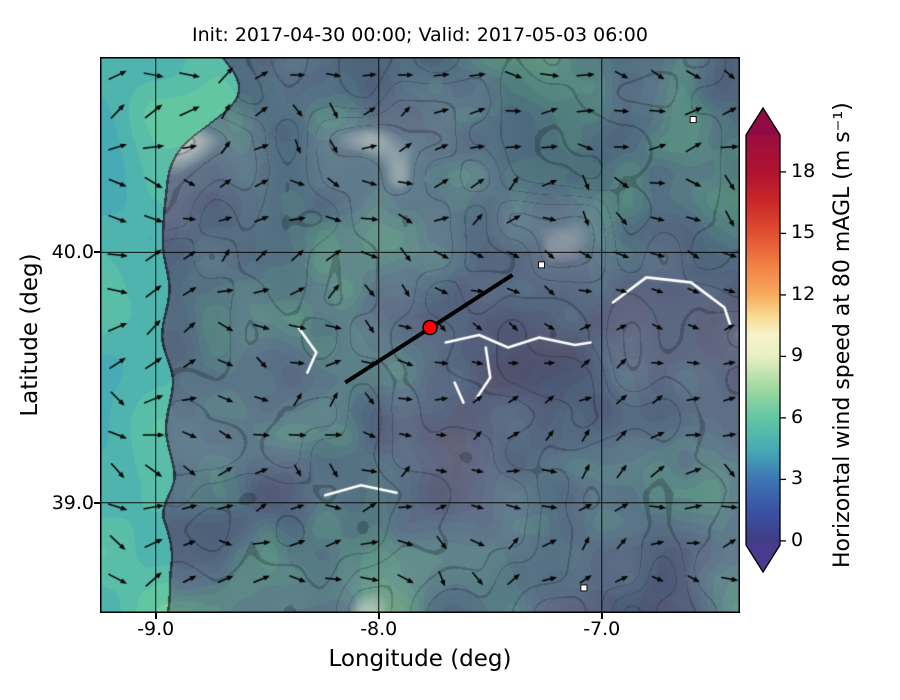 This screenshot has height=700, width=900. Describe the element at coordinates (420, 659) in the screenshot. I see `x-axis-label: Longitude (deg)` at that location.